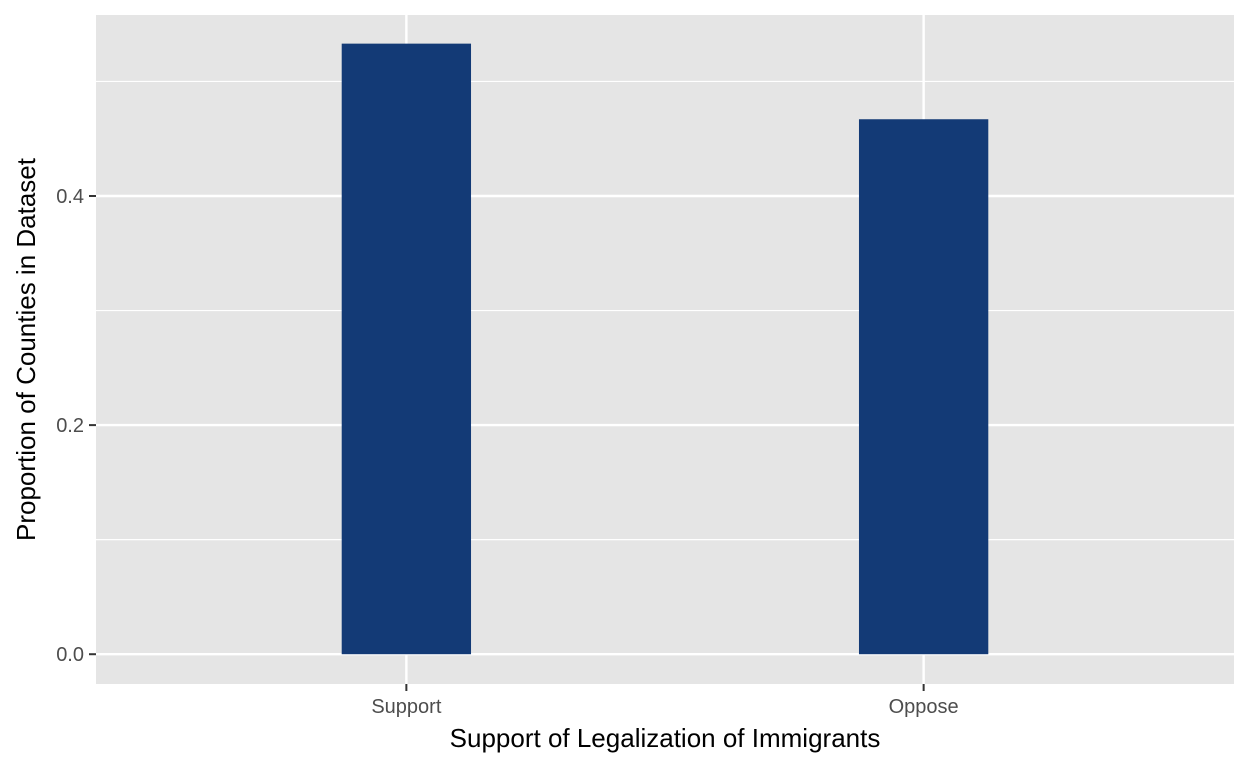  I want to click on x-tick-label: Support, so click(406, 707).